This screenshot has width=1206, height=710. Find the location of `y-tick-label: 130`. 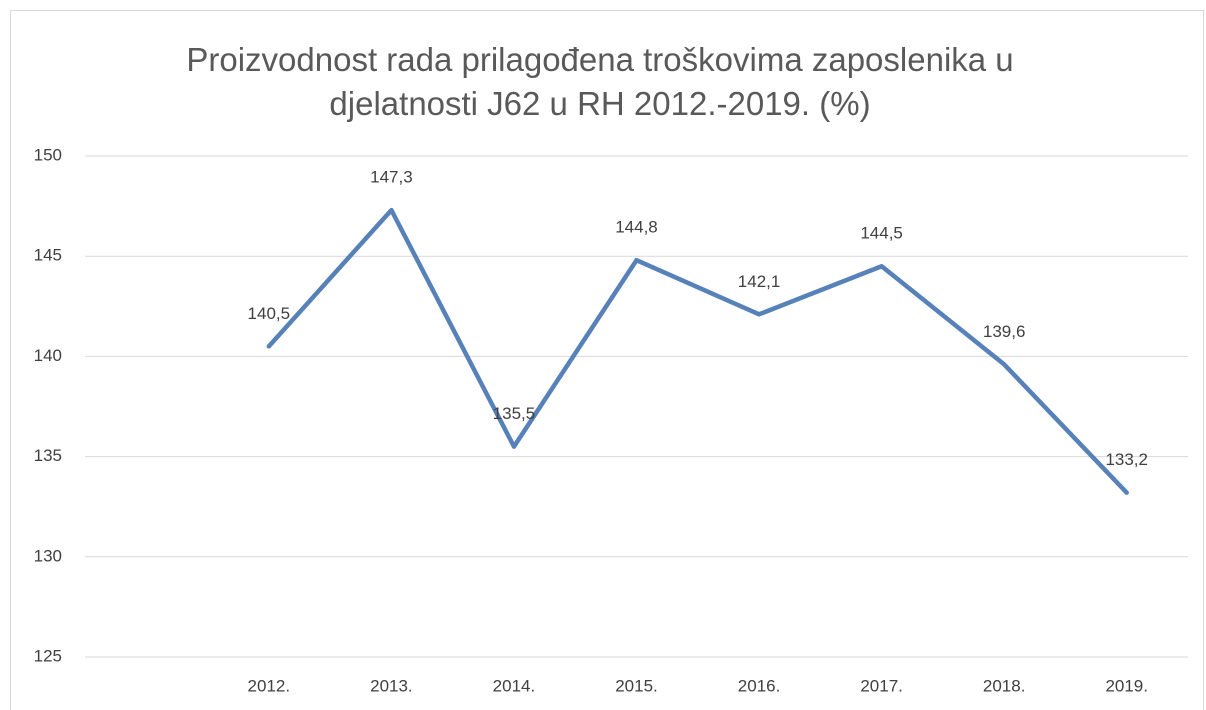

y-tick-label: 130 is located at coordinates (48, 555).